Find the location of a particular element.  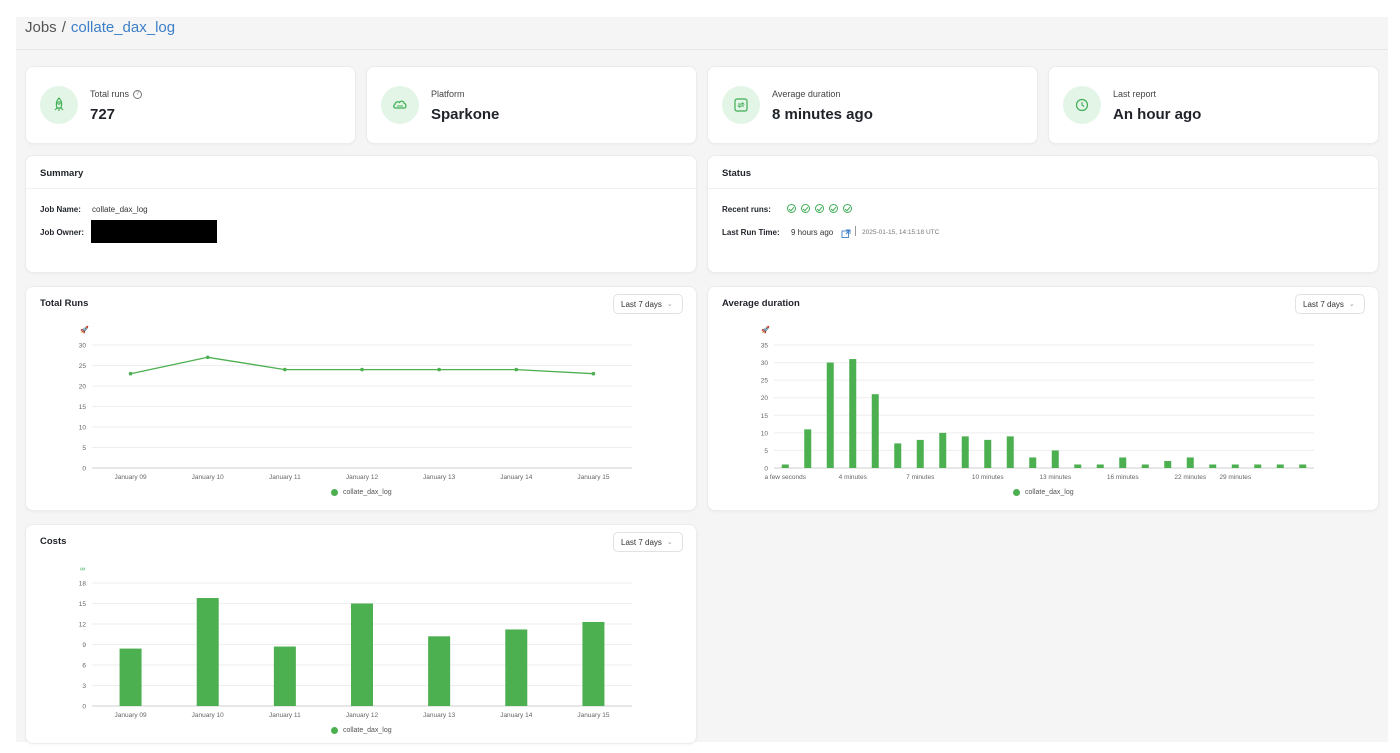

y-tick-label: 5 is located at coordinates (84, 448).